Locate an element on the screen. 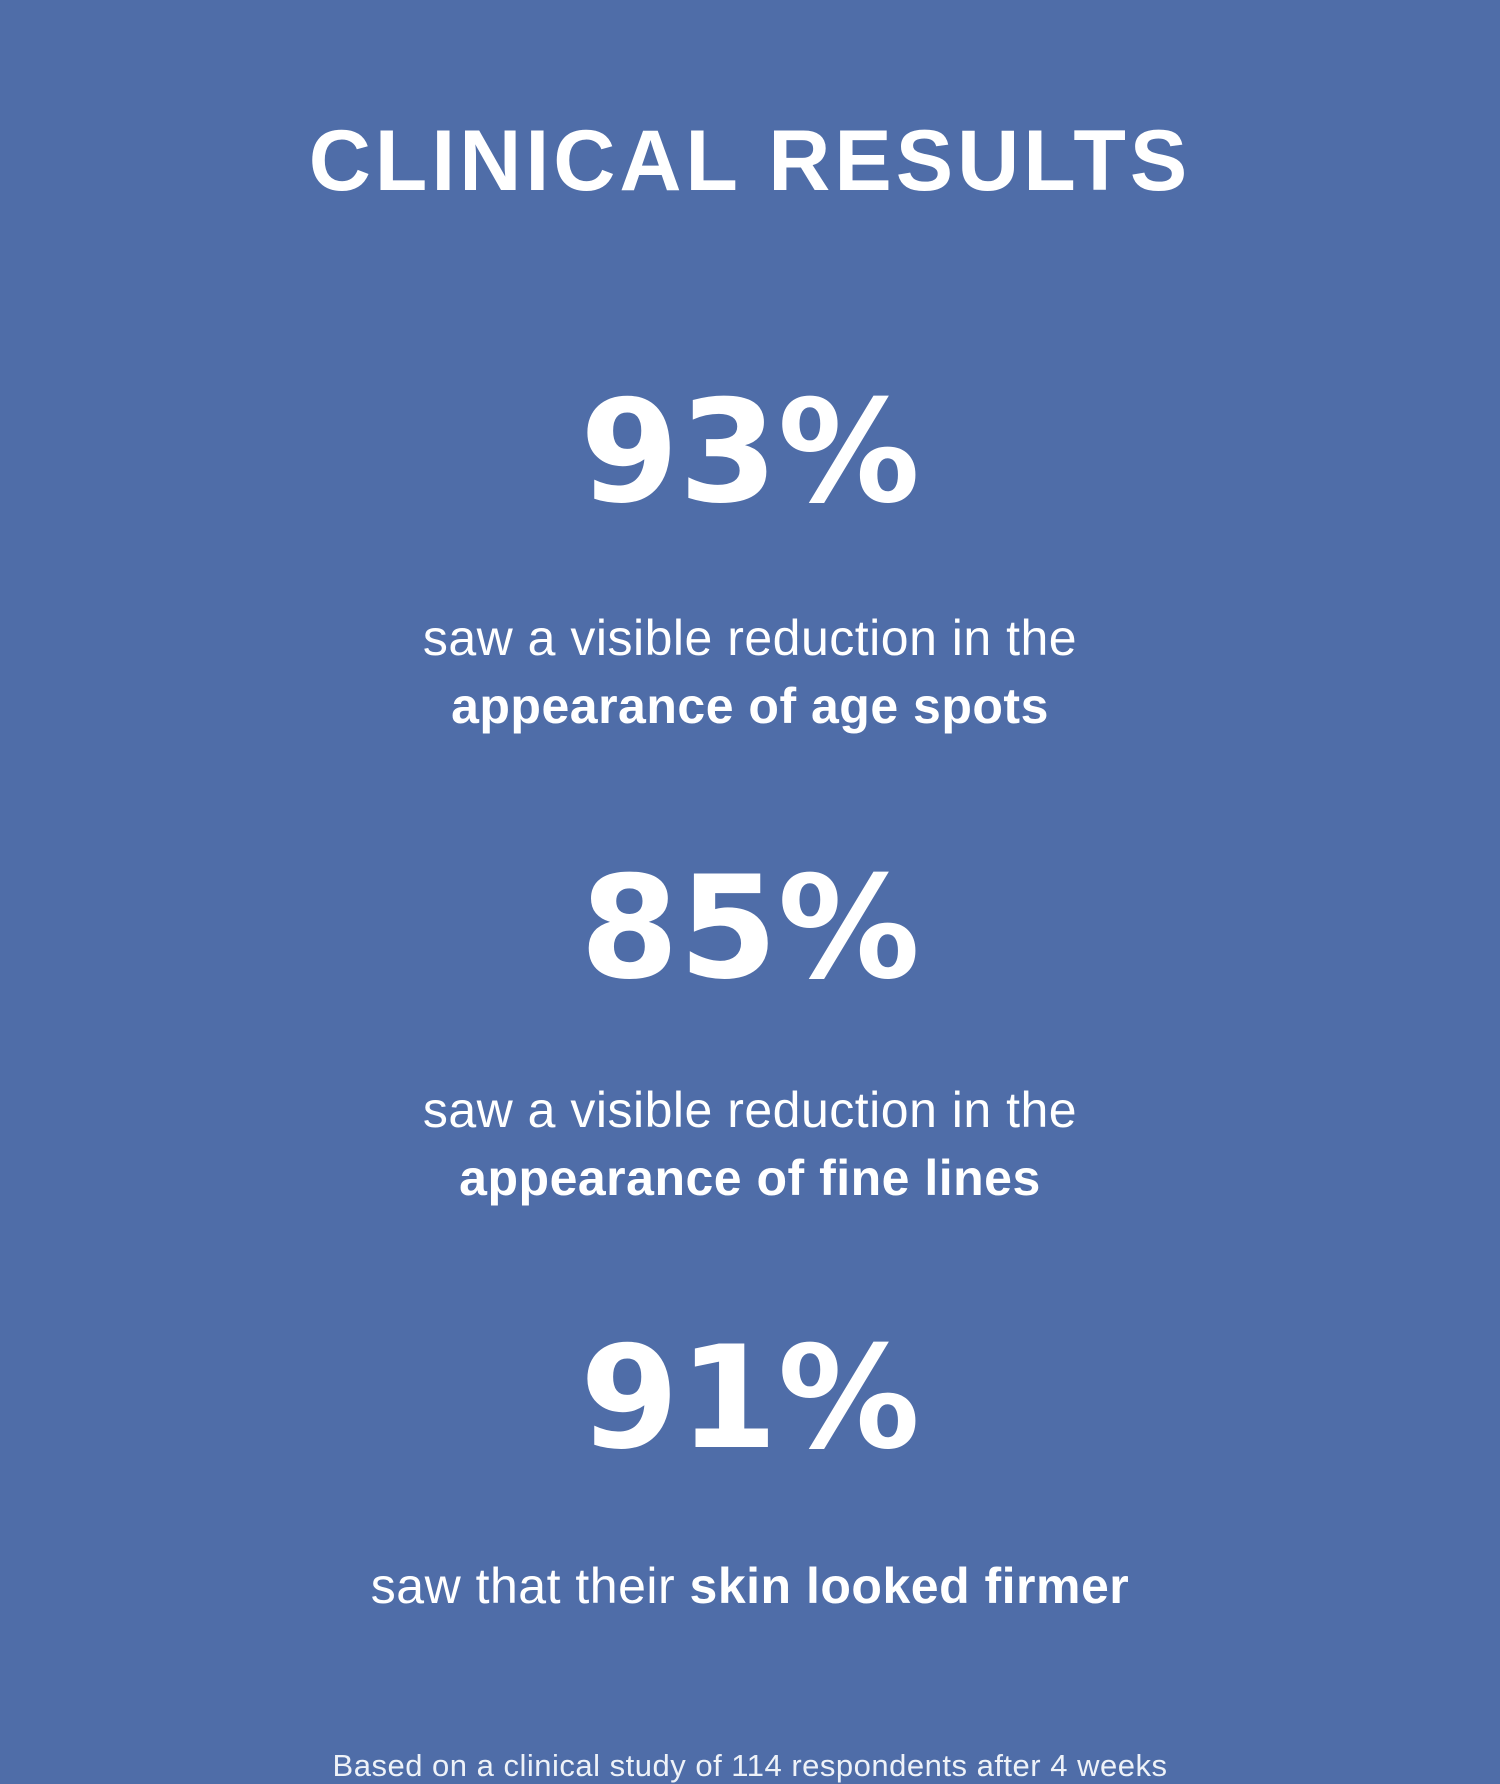 The image size is (1500, 1784). stat-block-firmer-skin: 91% saw that their skin looked firmer is located at coordinates (750, 1467).